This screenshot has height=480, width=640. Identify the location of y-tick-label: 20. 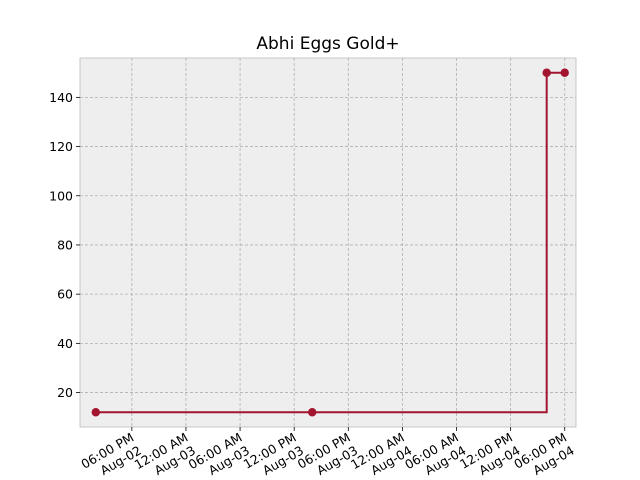
(65, 392).